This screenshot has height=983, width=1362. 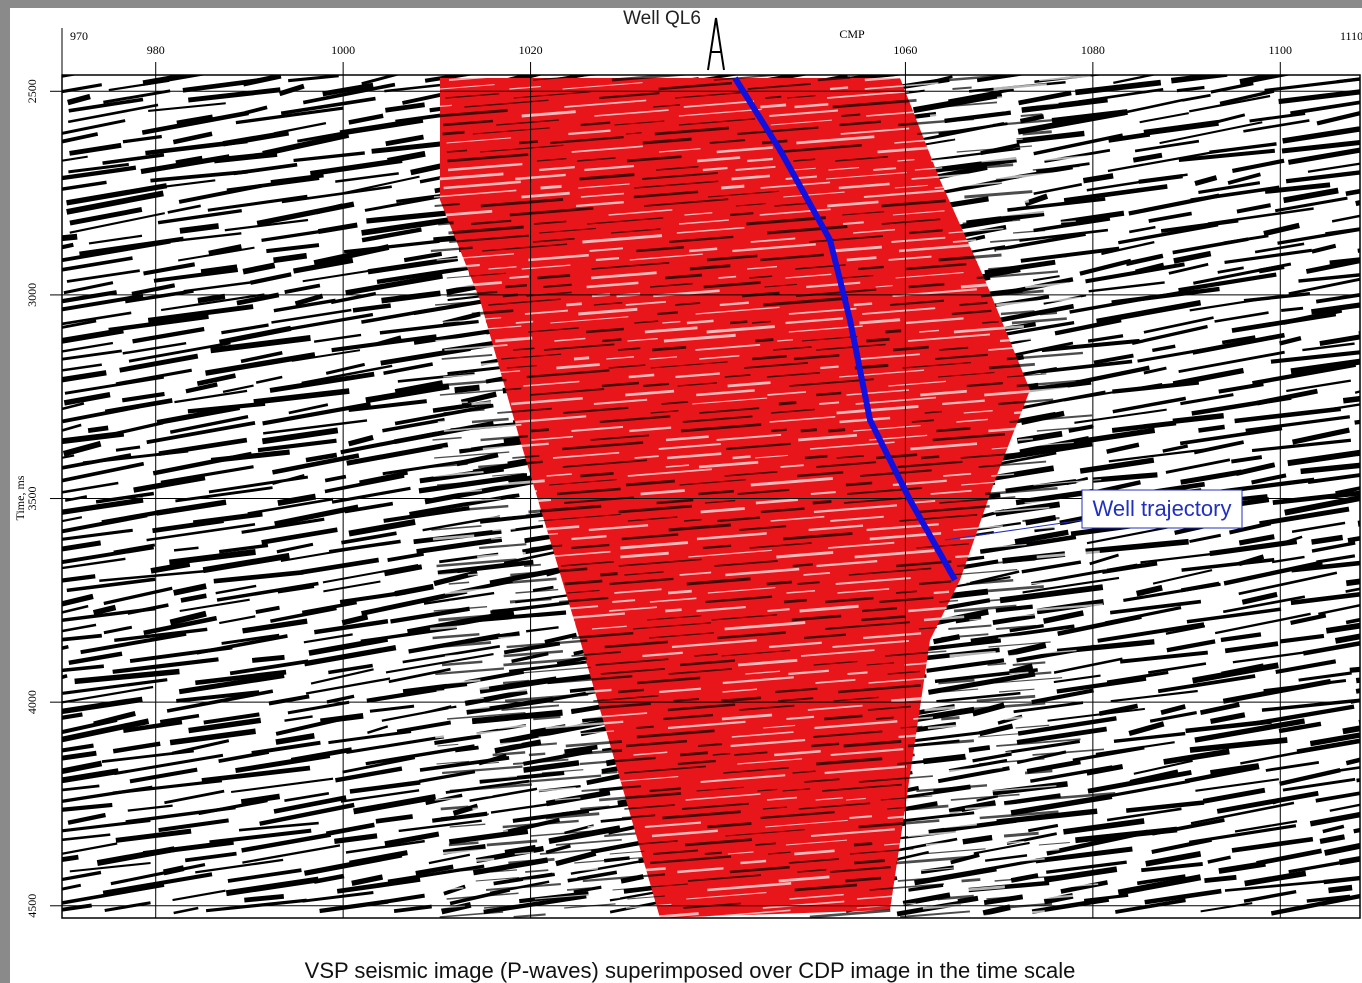 I want to click on well-label: Well QL6, so click(x=662, y=18).